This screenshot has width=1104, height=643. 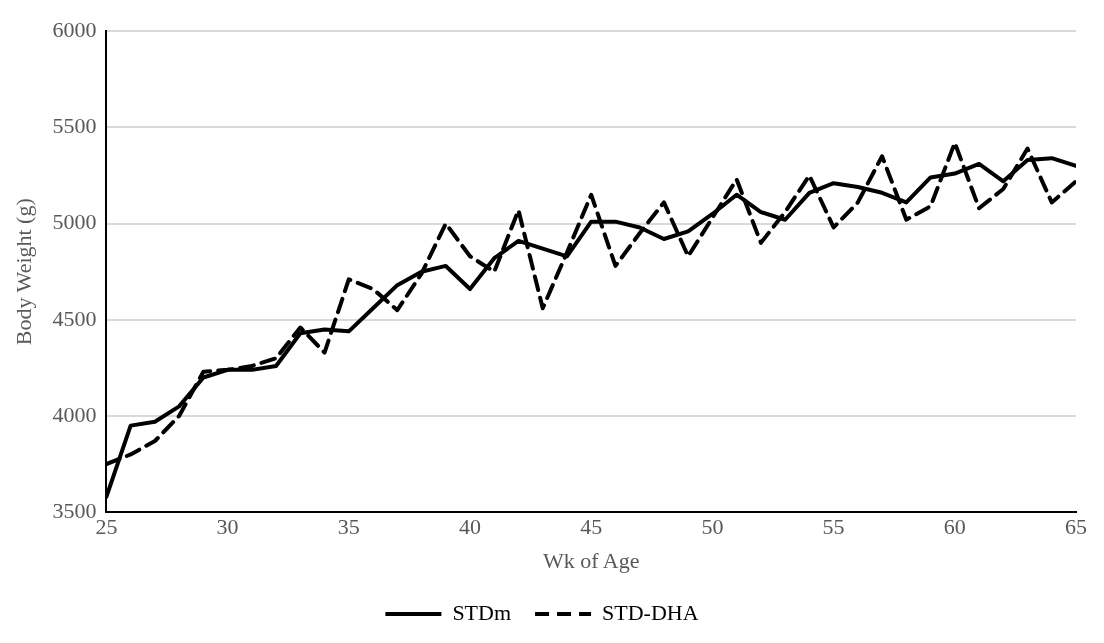 I want to click on x-axis-title: Wk of Age, so click(x=591, y=560).